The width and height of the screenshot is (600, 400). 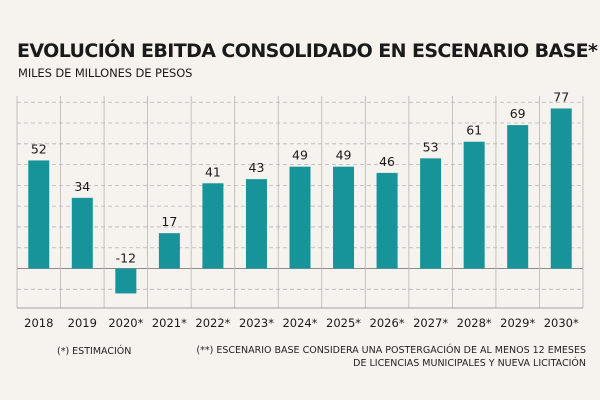 What do you see at coordinates (94, 351) in the screenshot?
I see `footnote-estimation: (*) ESTIMACIÓN` at bounding box center [94, 351].